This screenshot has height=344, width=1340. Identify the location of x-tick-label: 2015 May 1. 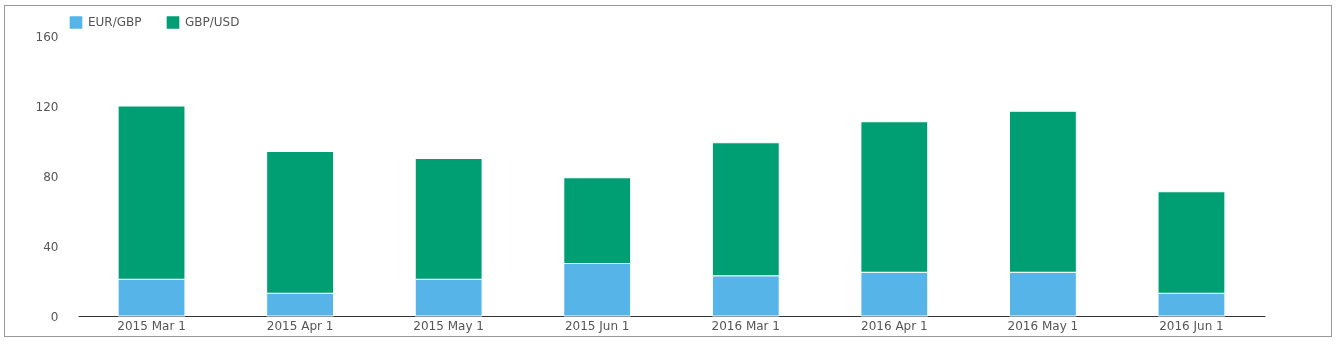
(448, 325).